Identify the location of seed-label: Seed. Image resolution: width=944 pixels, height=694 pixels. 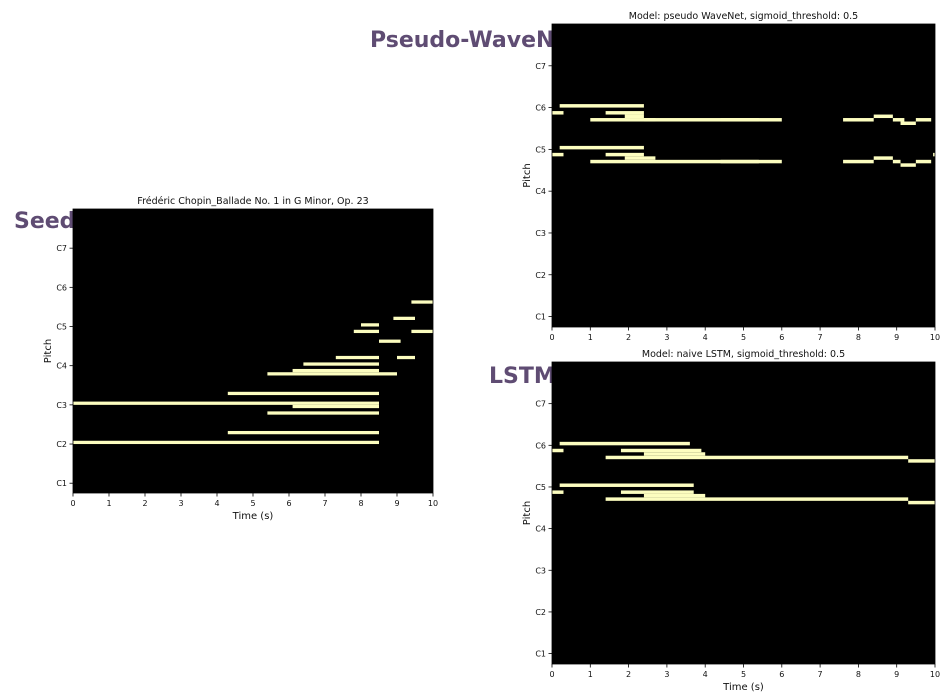
(45, 221).